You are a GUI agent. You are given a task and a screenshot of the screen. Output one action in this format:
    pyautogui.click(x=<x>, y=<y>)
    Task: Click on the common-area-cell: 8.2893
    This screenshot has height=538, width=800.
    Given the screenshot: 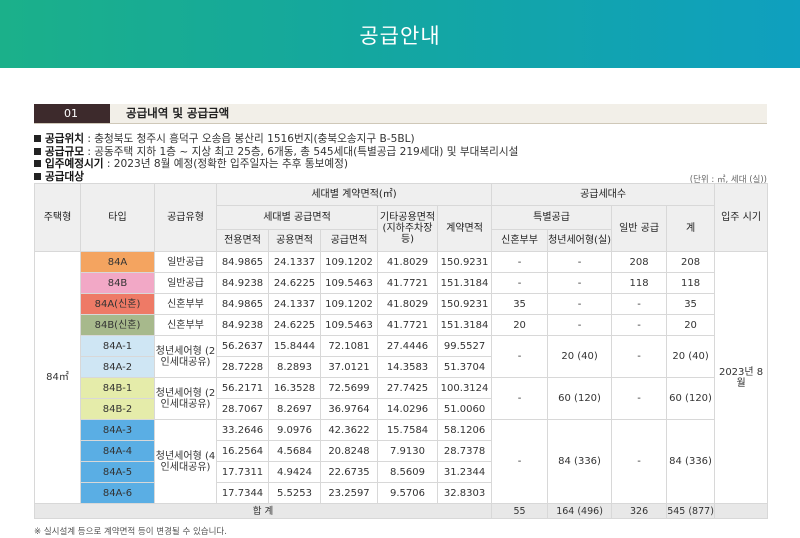 What is the action you would take?
    pyautogui.click(x=294, y=367)
    